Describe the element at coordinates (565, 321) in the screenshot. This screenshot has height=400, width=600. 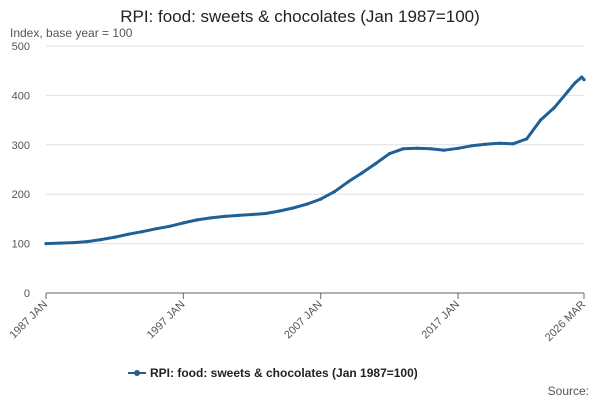
I see `x-tick-label: 2026 MAR` at that location.